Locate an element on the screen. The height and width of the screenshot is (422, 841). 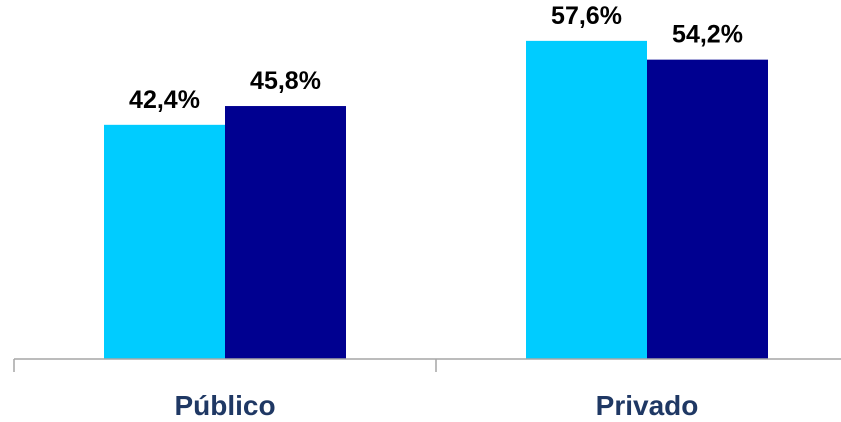
category-labels: Público Privado is located at coordinates (436, 405).